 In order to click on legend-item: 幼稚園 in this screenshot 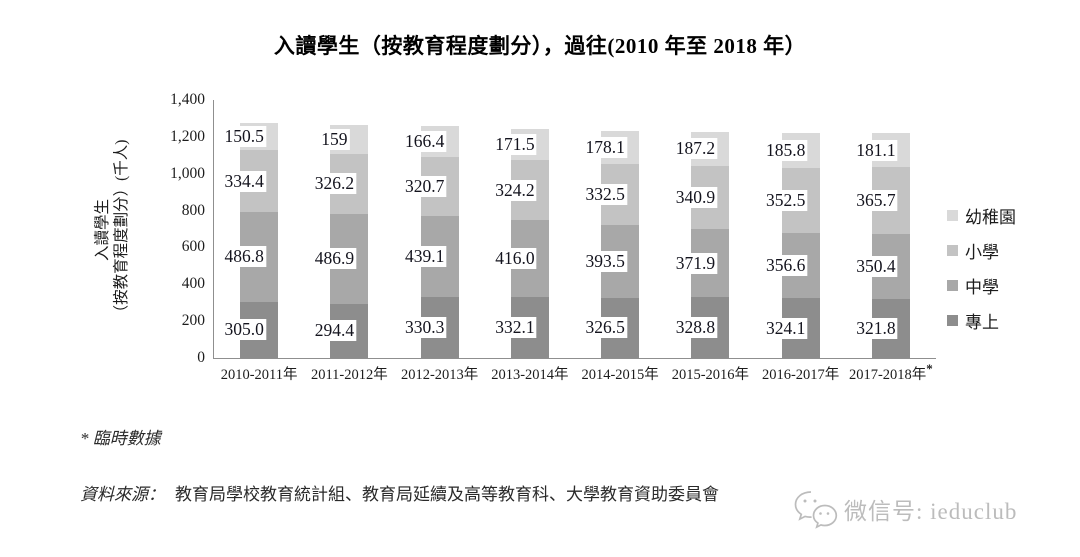, I will do `click(981, 215)`.